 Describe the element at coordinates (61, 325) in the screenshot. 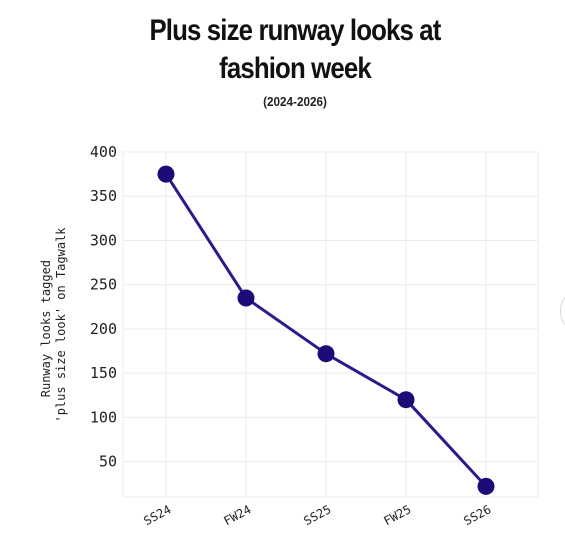

I see `y-axis-label-line-2: 'plus size look' on Tagwalk` at that location.